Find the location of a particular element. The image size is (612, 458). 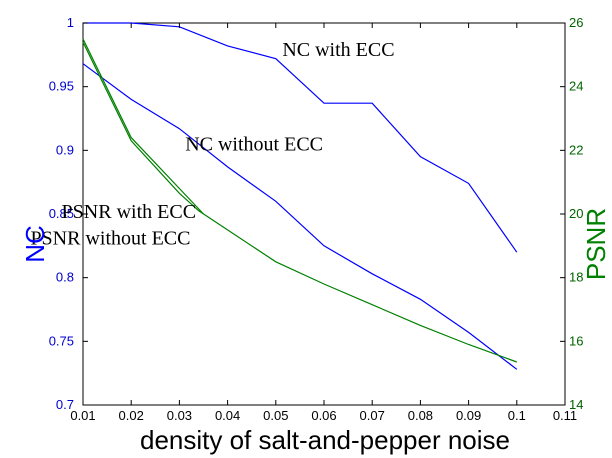

right-axis-title: PSNR is located at coordinates (596, 244).